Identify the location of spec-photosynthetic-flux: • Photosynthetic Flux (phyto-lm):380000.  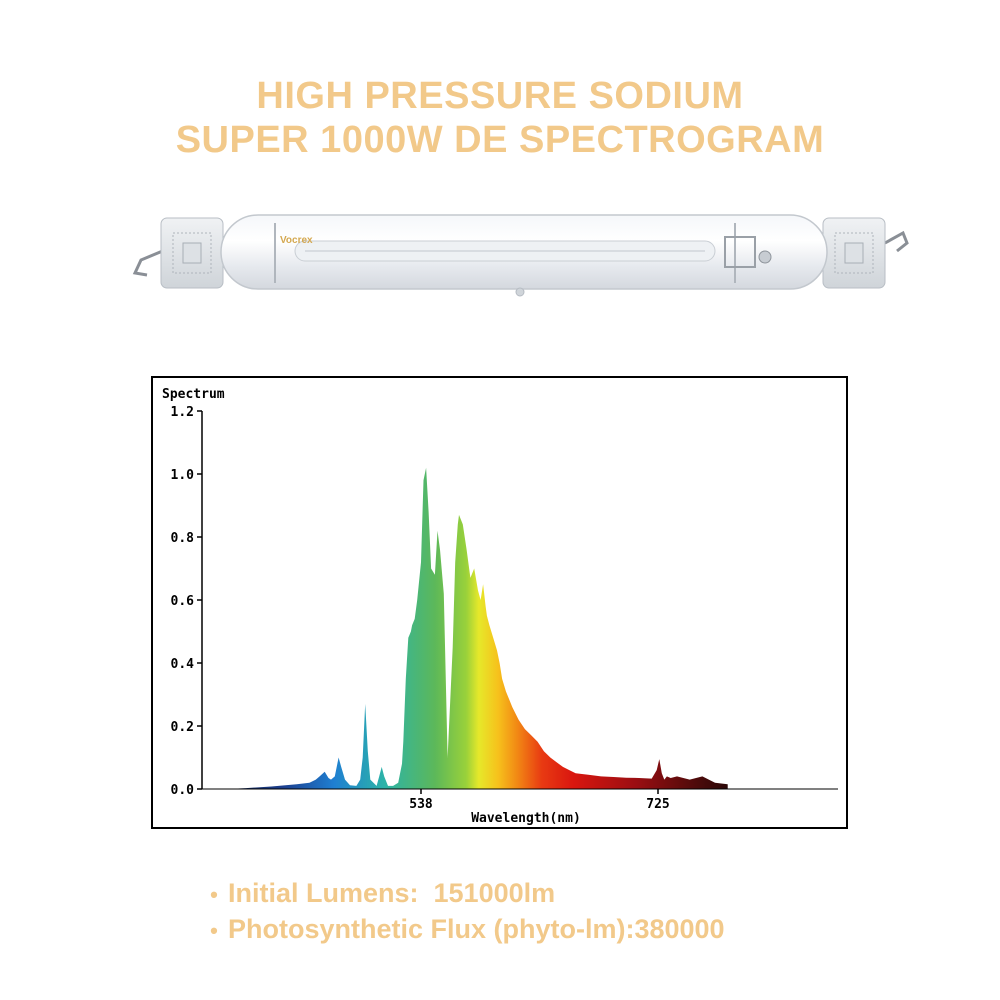
(580, 930).